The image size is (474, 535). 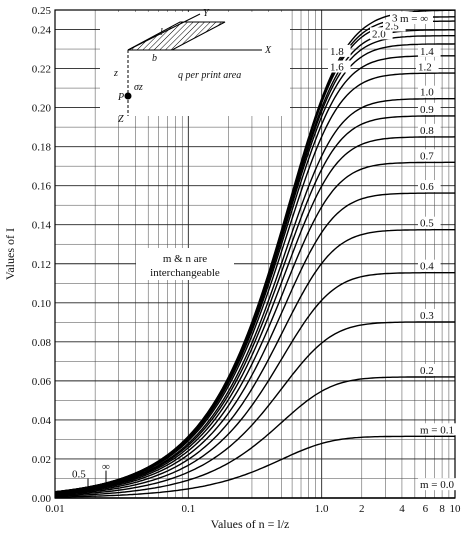 What do you see at coordinates (42, 11) in the screenshot?
I see `y-tick-label: 0.25` at bounding box center [42, 11].